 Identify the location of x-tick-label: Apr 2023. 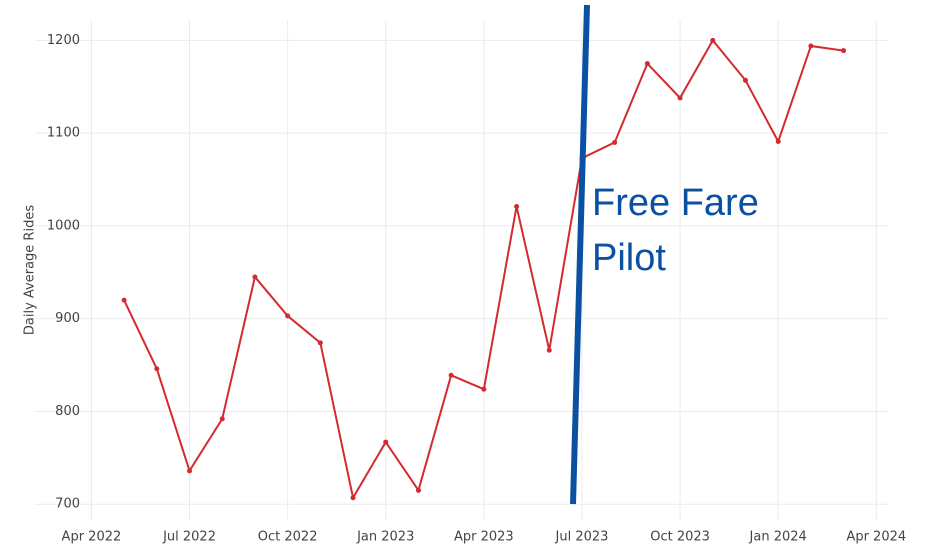
(484, 537).